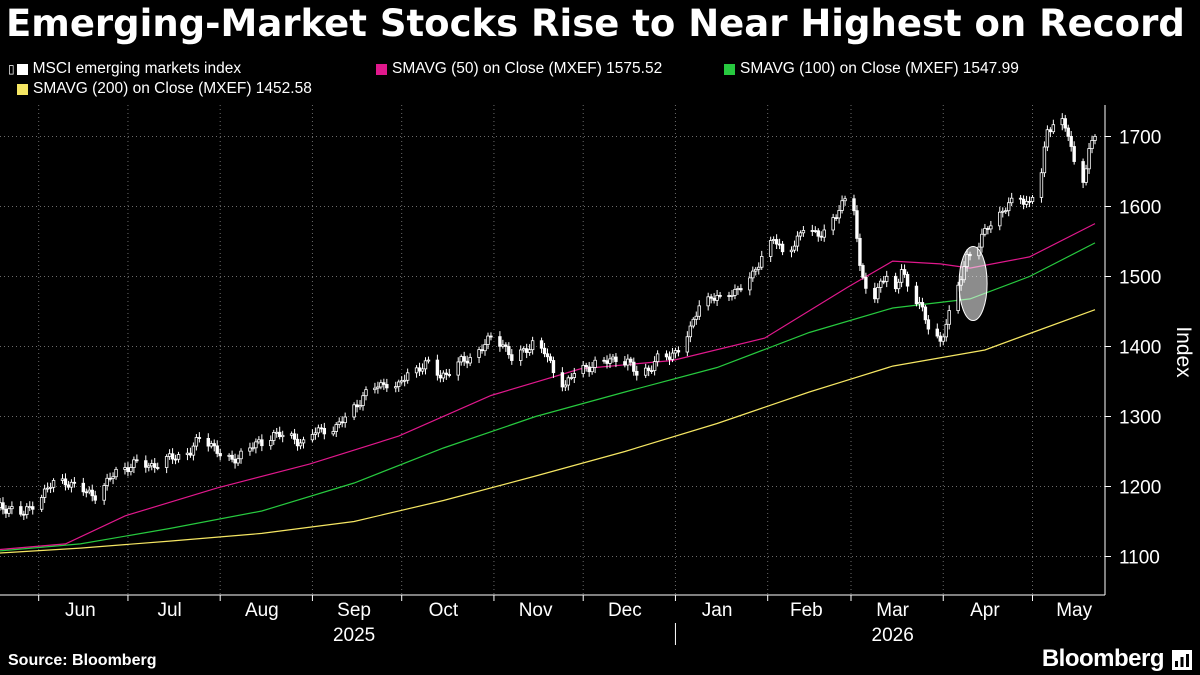 The image size is (1200, 675). Describe the element at coordinates (354, 610) in the screenshot. I see `x-tick-label: Sep` at that location.